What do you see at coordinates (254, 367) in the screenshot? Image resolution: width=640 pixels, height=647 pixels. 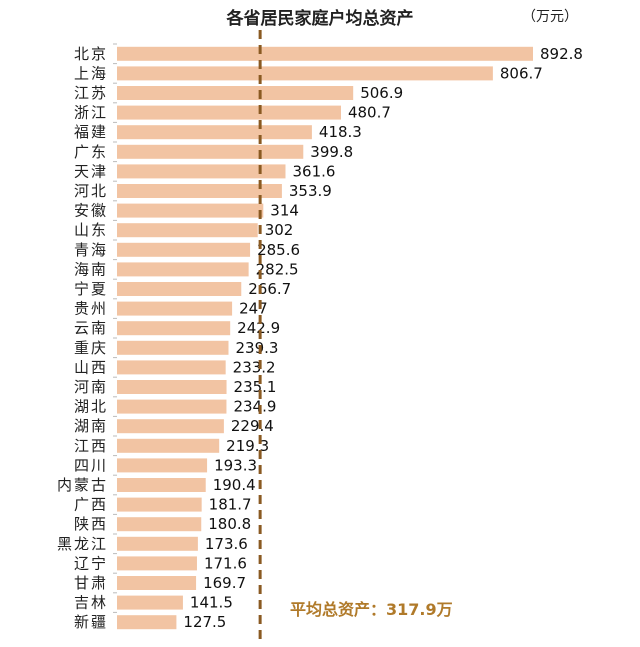 I see `value-label: 233.2` at bounding box center [254, 367].